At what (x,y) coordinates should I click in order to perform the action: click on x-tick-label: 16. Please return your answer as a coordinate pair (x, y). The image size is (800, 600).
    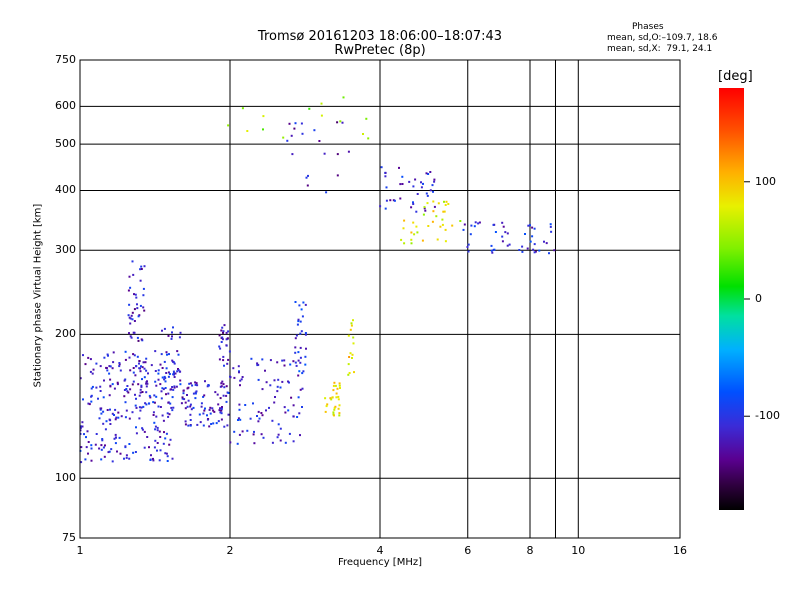
    Looking at the image, I should click on (680, 551).